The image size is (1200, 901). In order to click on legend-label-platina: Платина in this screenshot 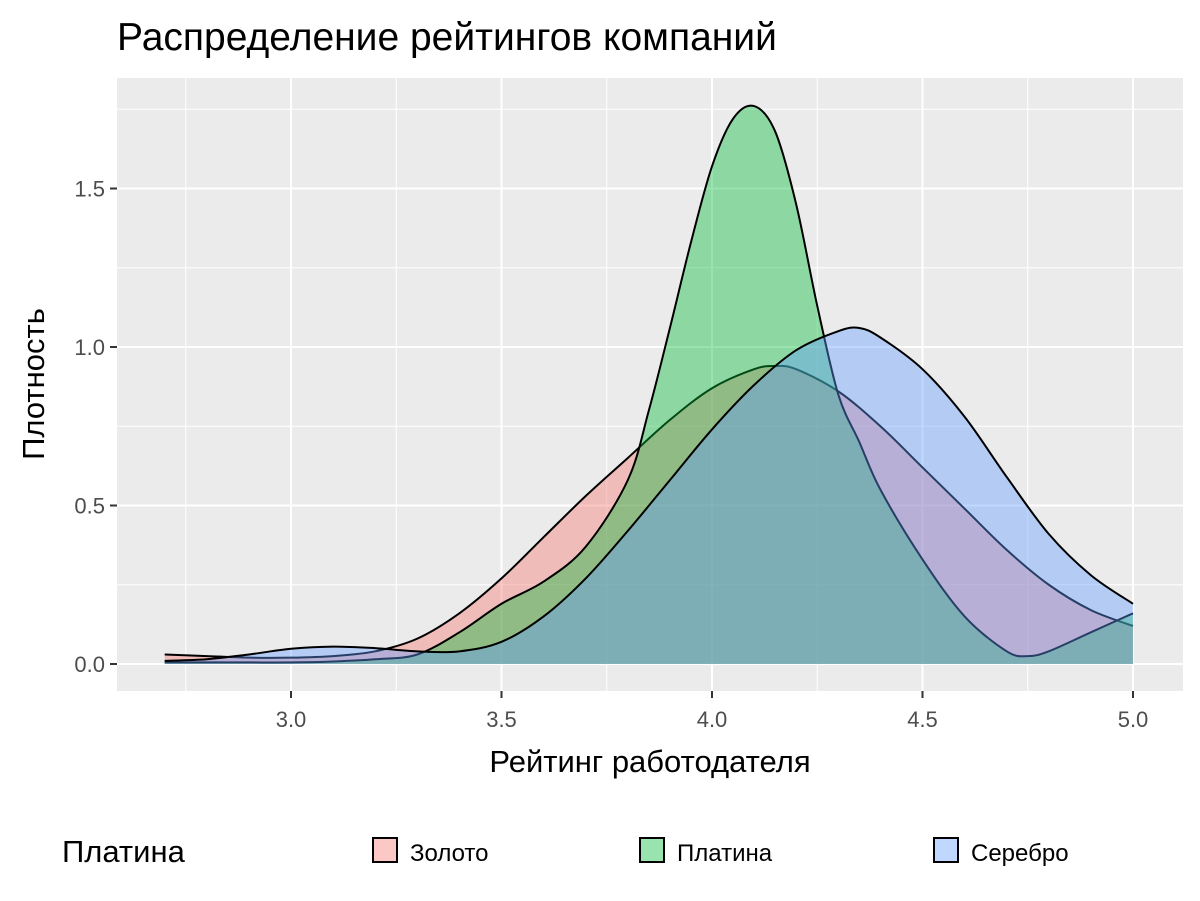, I will do `click(725, 853)`.